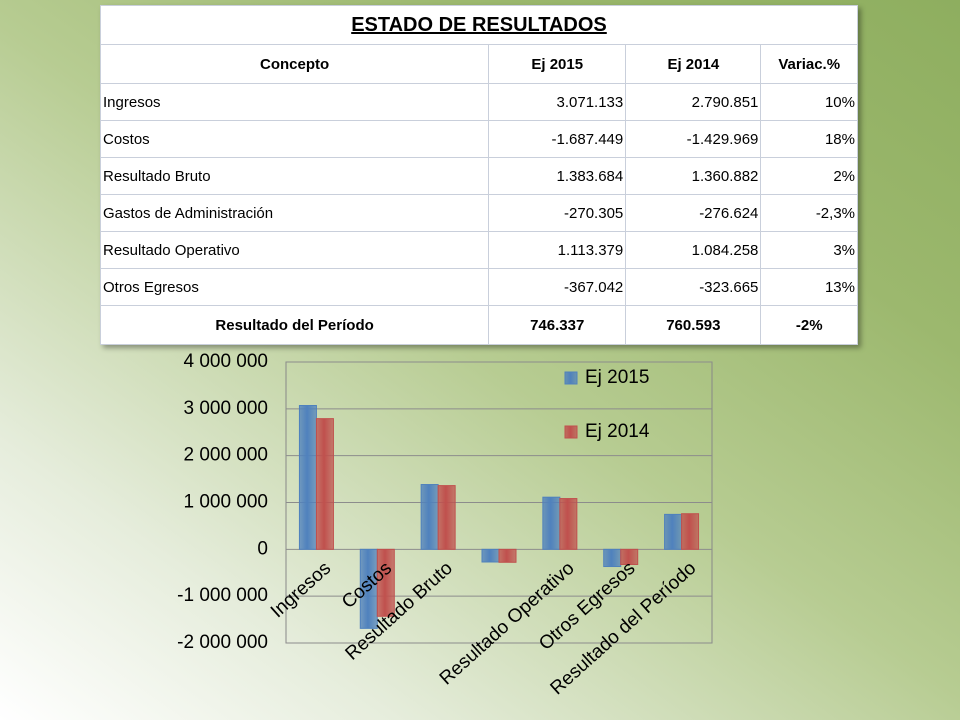 This screenshot has height=720, width=960. I want to click on header-row: Concepto Ej 2015 Ej 2014 Variac.%, so click(478, 64).